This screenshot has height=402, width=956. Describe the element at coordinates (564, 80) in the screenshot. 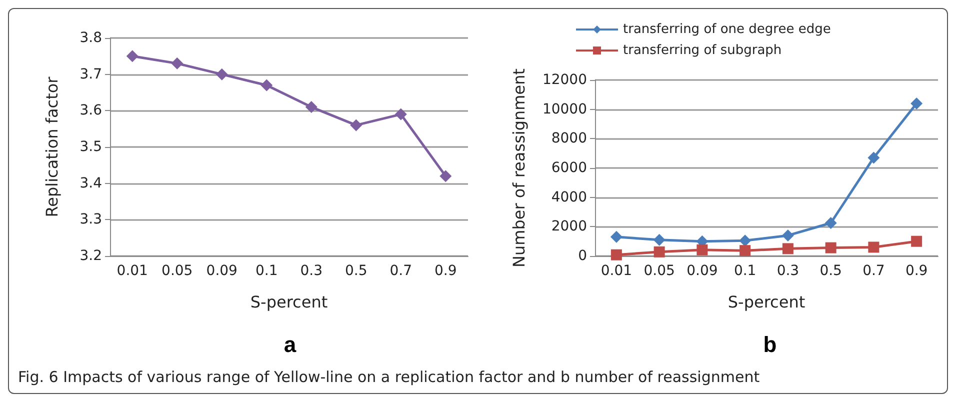

I see `y-tick-label: 12000` at that location.